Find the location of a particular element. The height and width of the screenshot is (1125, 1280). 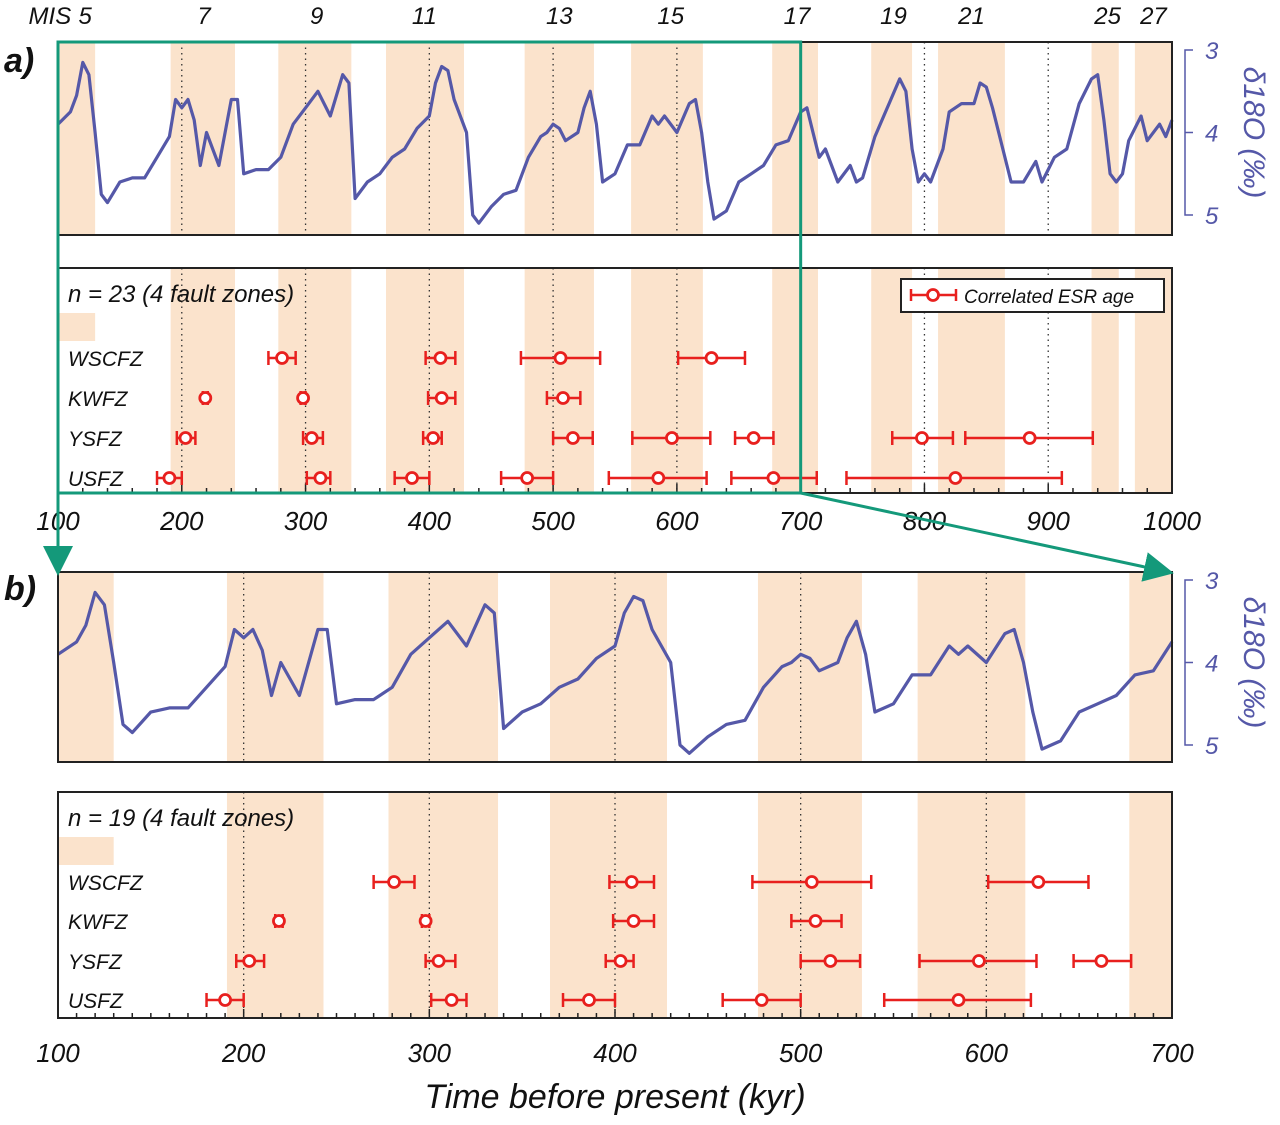

d18o-curve is located at coordinates (615, 142).